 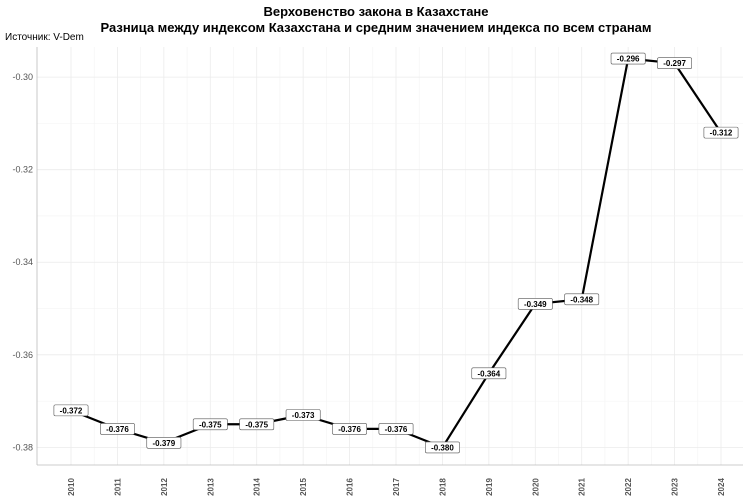 I want to click on y-tick-label: -0.32, so click(x=22, y=170).